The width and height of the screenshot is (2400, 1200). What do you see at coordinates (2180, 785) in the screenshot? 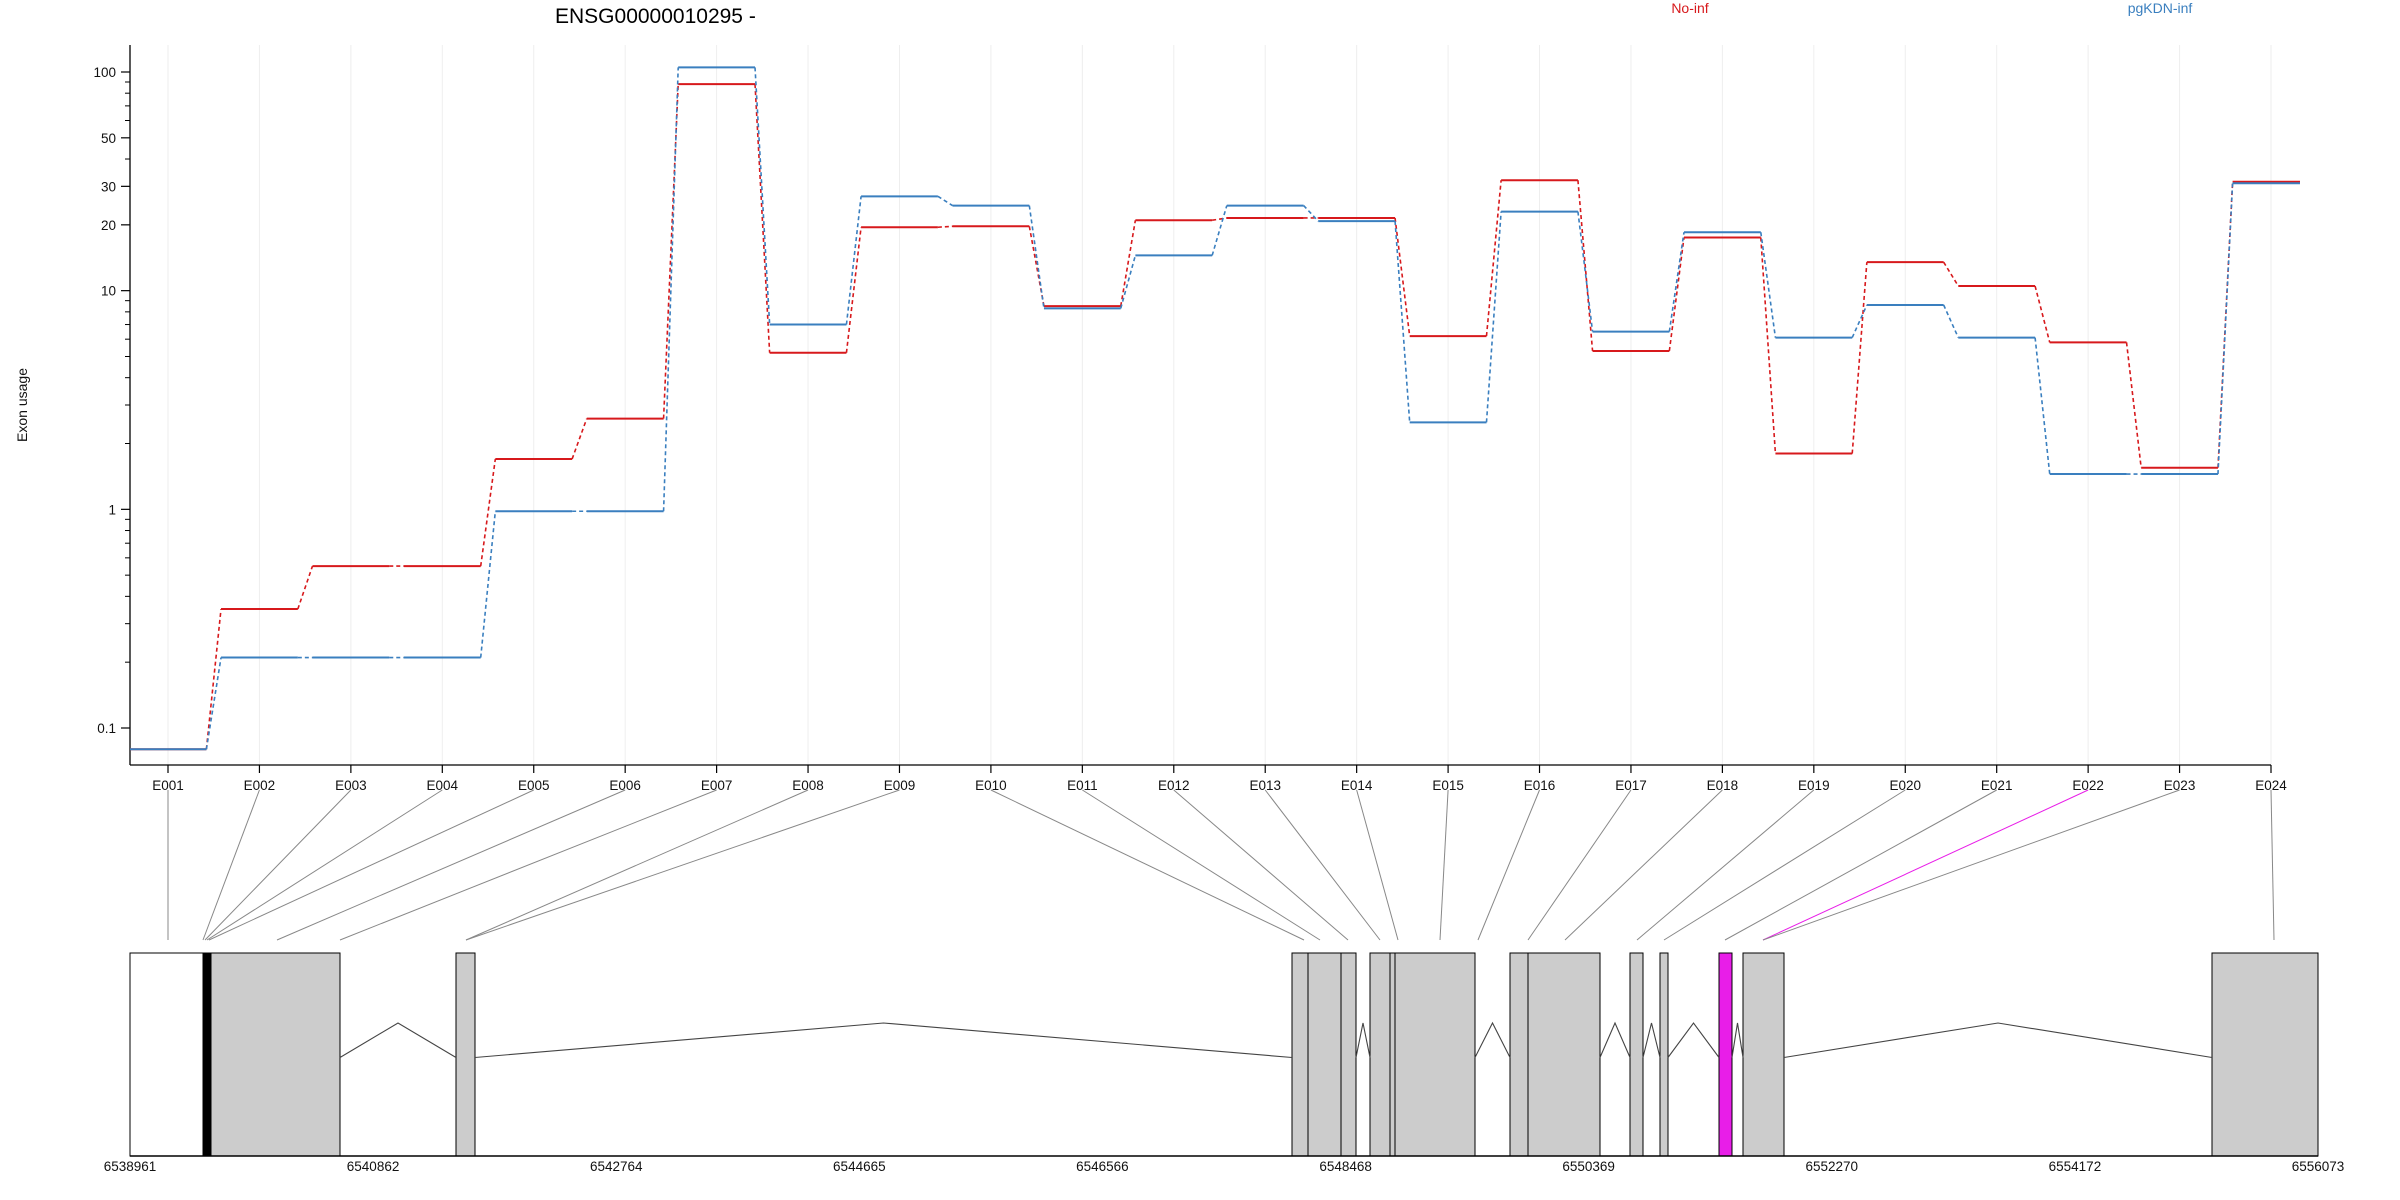
I see `x-tick-label: E023` at bounding box center [2180, 785].